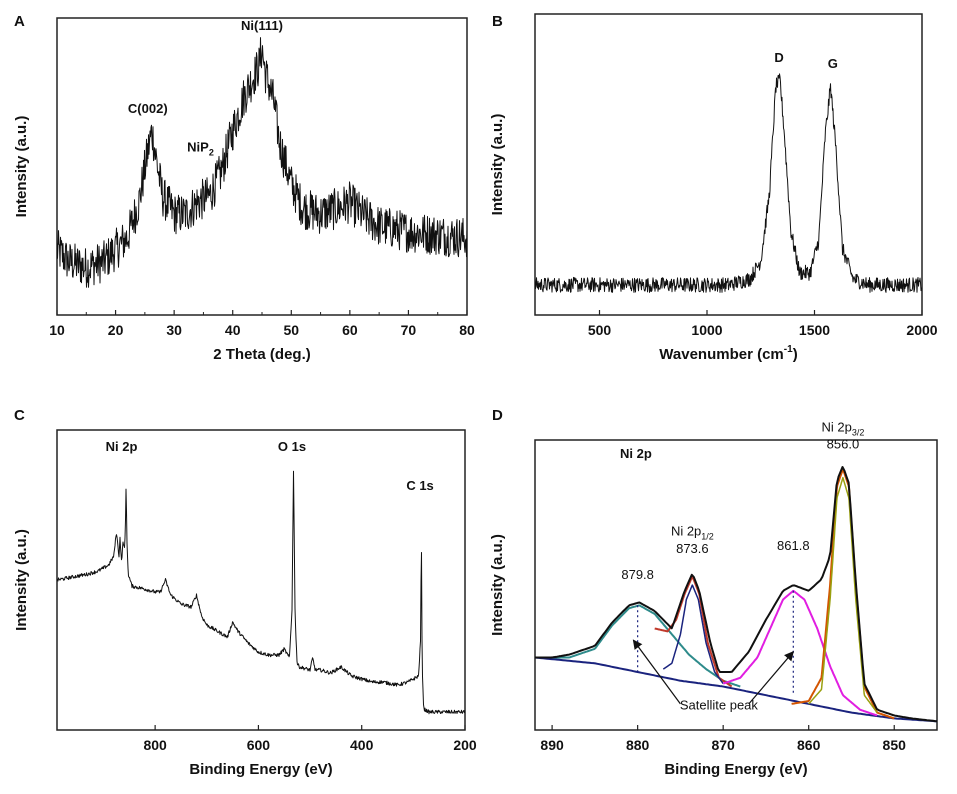 The height and width of the screenshot is (794, 957). What do you see at coordinates (350, 330) in the screenshot?
I see `x-tick-label: 60` at bounding box center [350, 330].